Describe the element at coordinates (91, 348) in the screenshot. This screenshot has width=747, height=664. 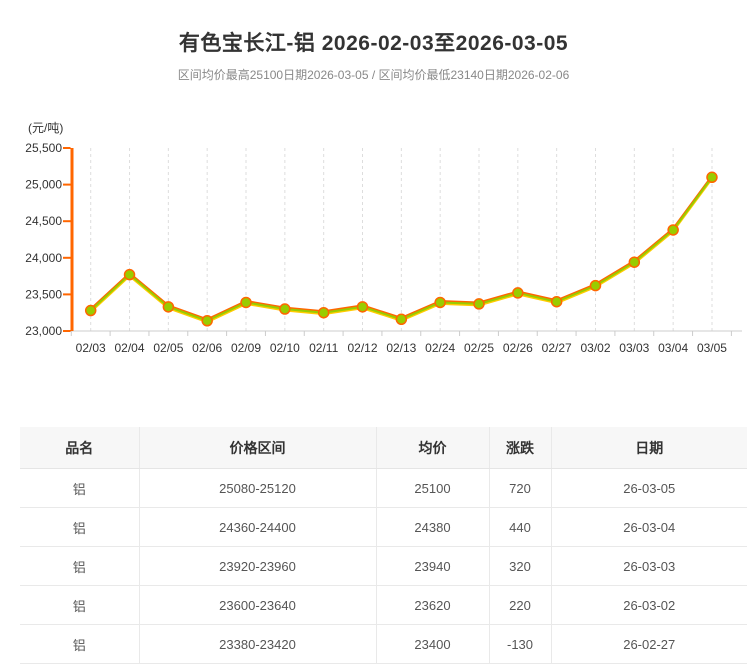
I see `x-tick-label: 02/03` at that location.